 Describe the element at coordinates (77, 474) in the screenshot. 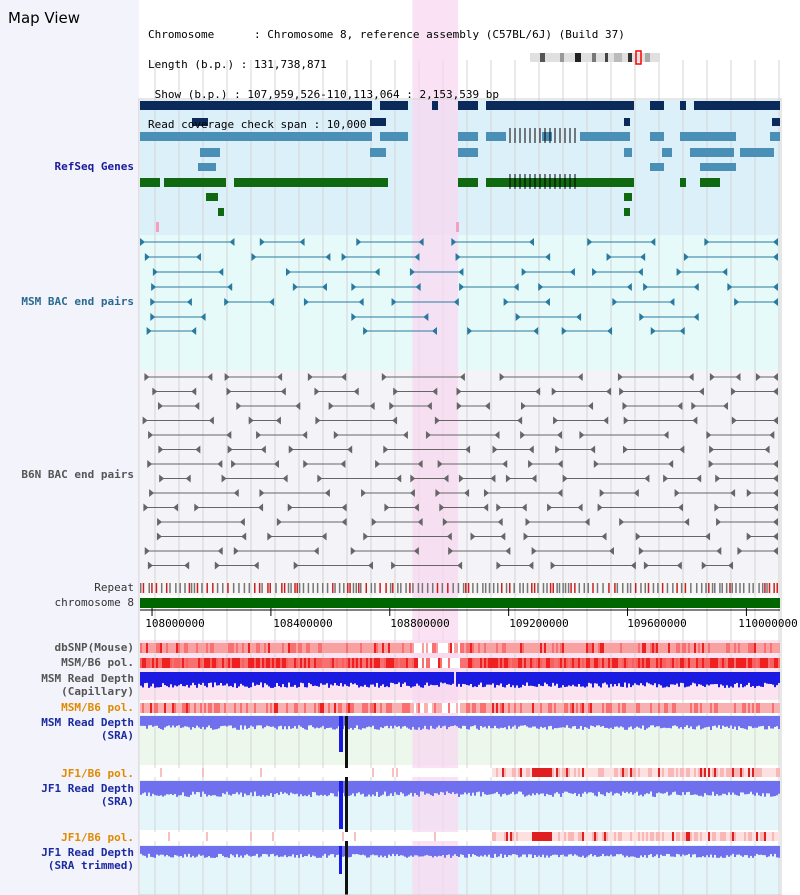

I see `b6n-bac-end-pairs-label: B6N BAC end pairs` at that location.